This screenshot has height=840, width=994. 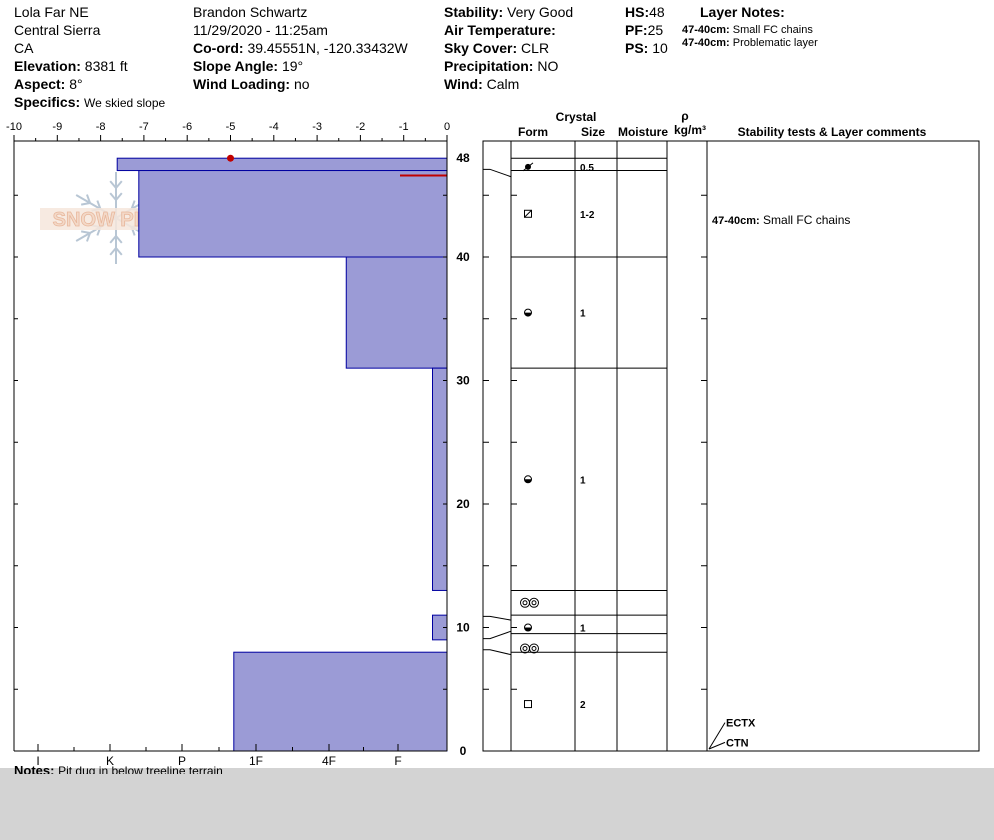 I want to click on height-tick-label: 10, so click(x=463, y=628).